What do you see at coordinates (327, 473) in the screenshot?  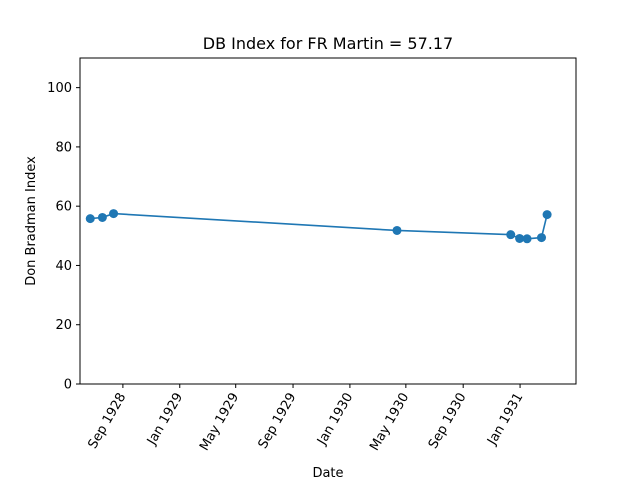 I see `x-axis-label: Date` at bounding box center [327, 473].